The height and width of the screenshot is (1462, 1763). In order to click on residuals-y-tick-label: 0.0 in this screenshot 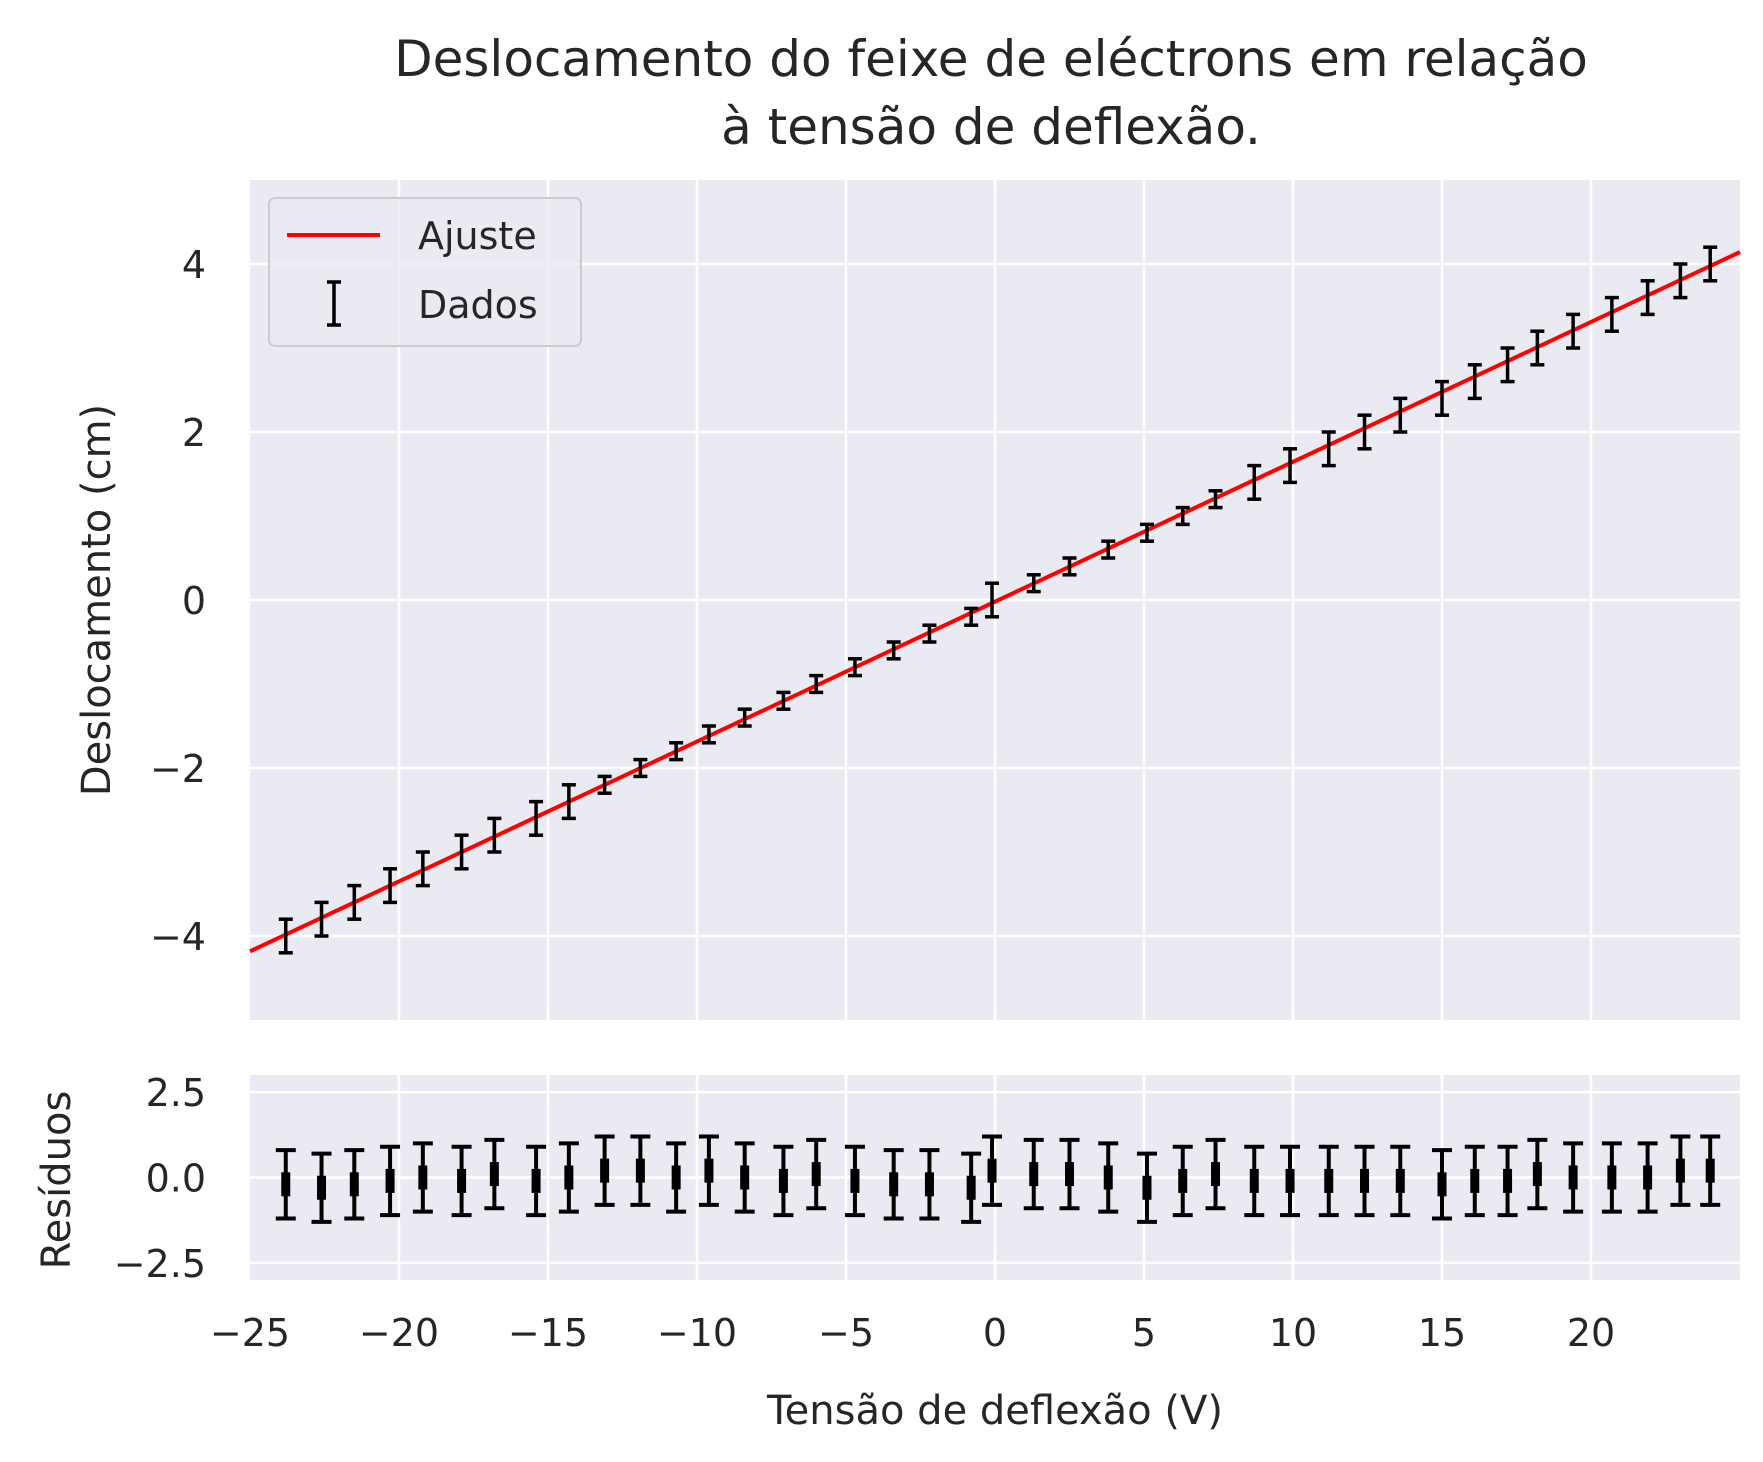, I will do `click(176, 1179)`.